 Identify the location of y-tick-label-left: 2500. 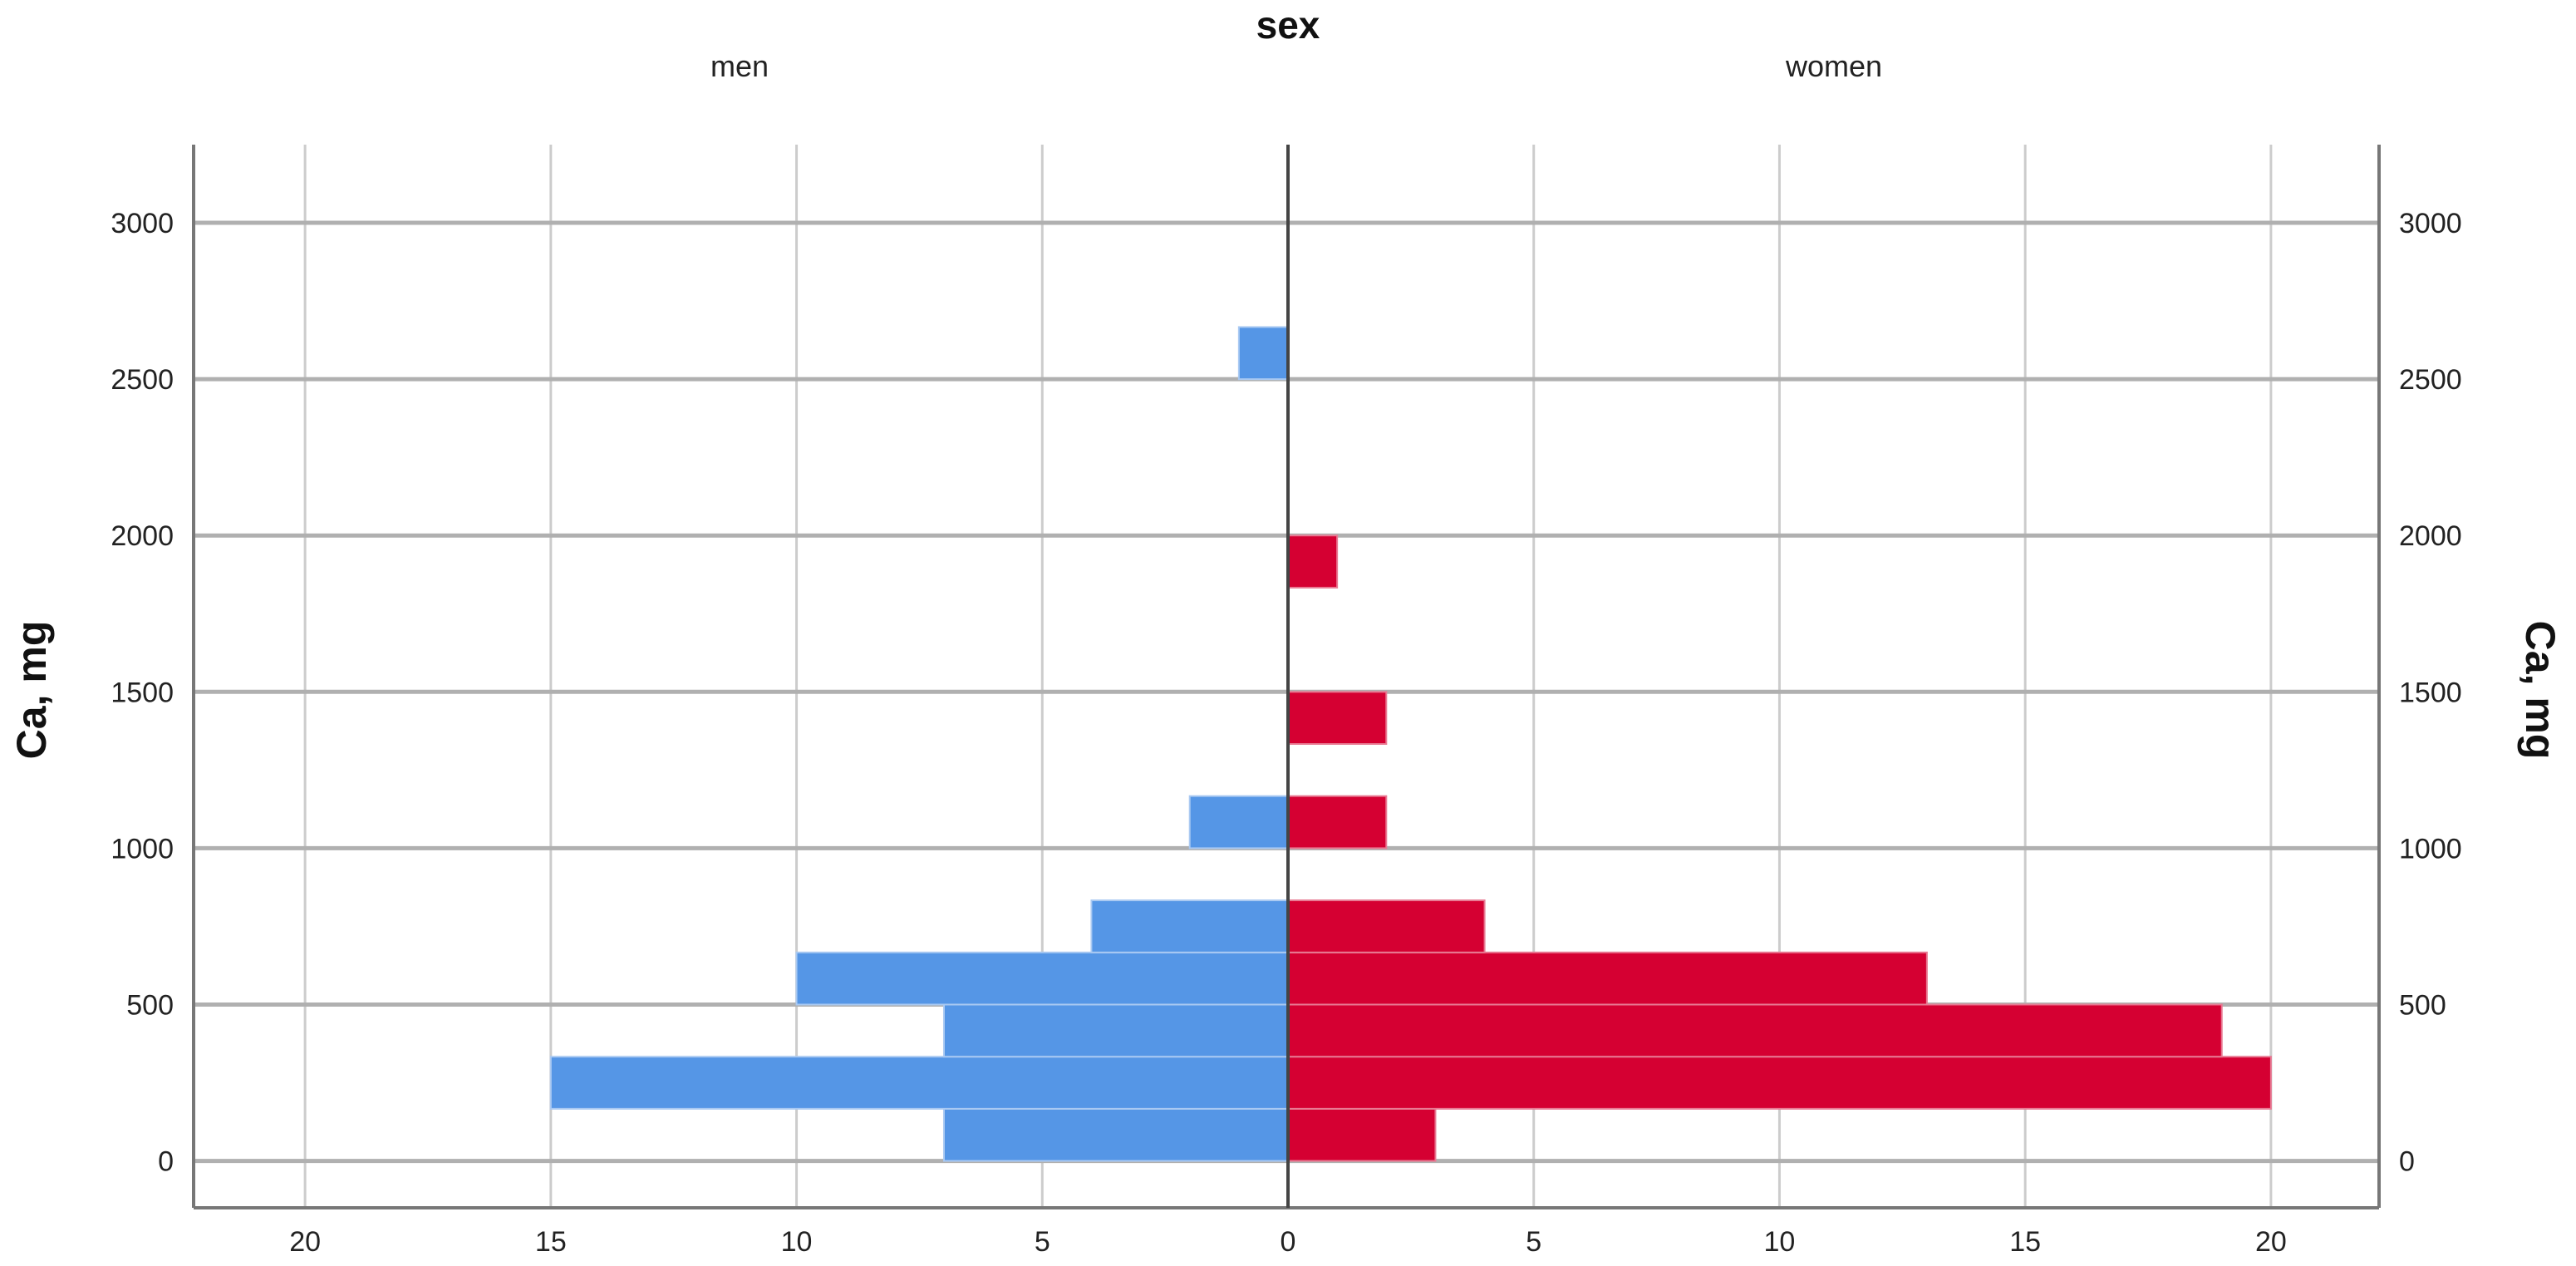
(142, 380).